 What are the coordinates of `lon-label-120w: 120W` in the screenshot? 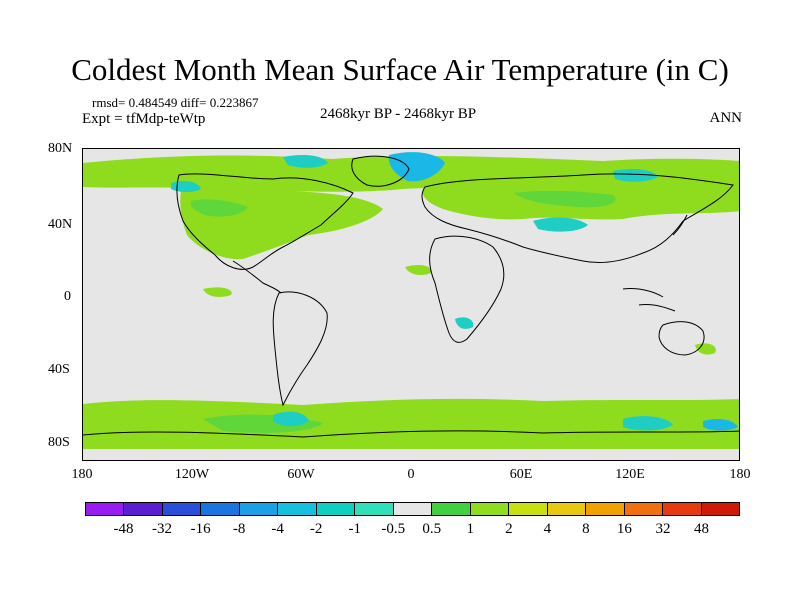 It's located at (192, 474).